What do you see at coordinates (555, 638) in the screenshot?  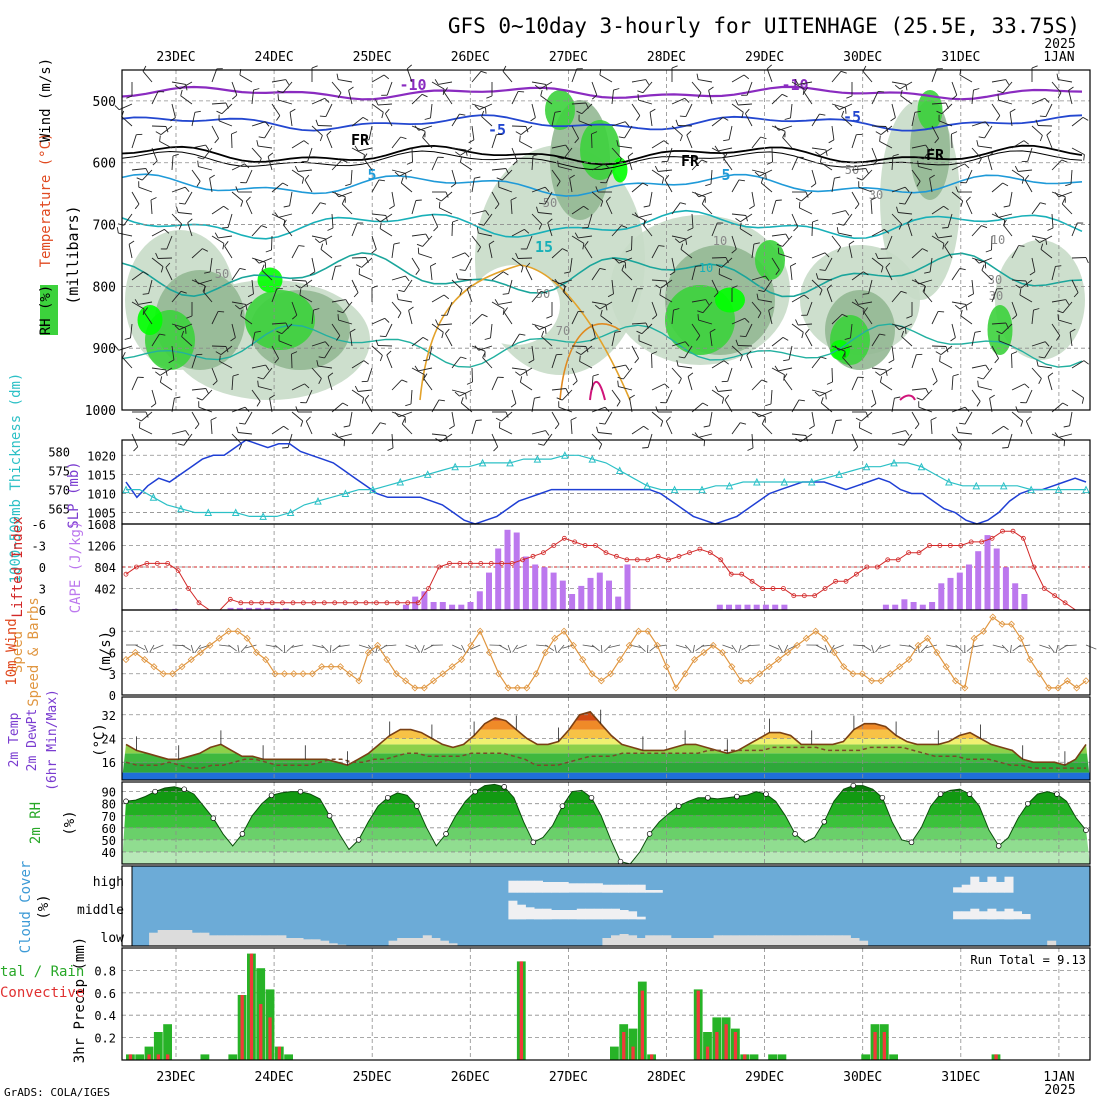 I see `10m-wind-marker-46` at bounding box center [555, 638].